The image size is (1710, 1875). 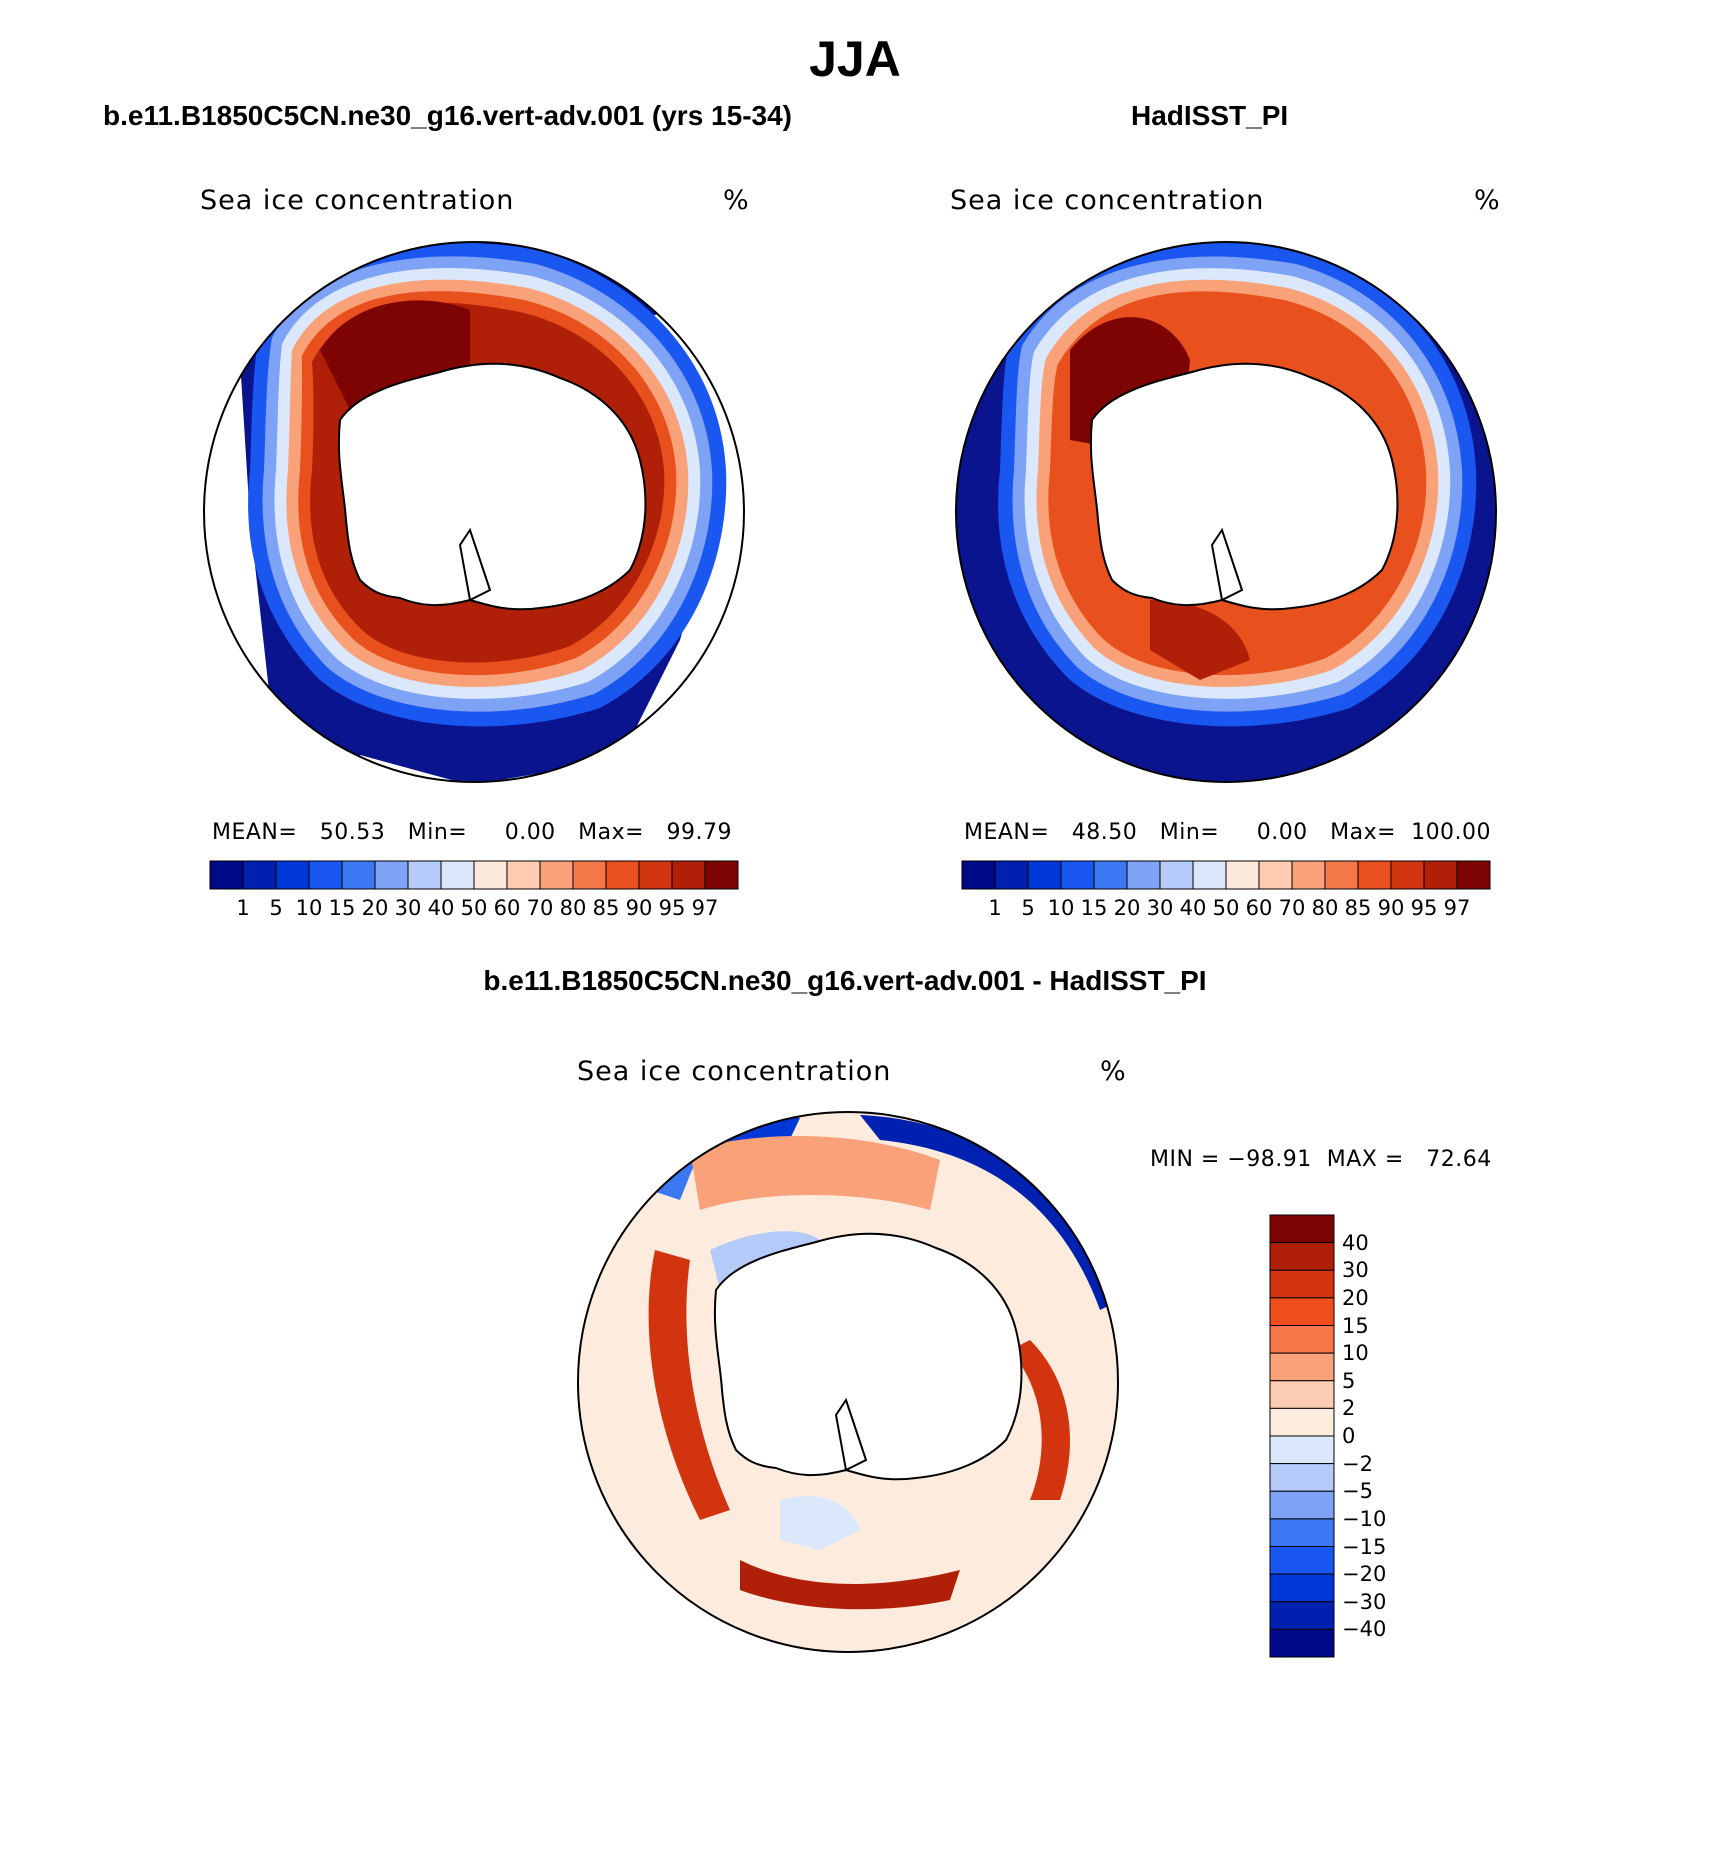 I want to click on difference-colorbar-label: −5, so click(x=1357, y=1491).